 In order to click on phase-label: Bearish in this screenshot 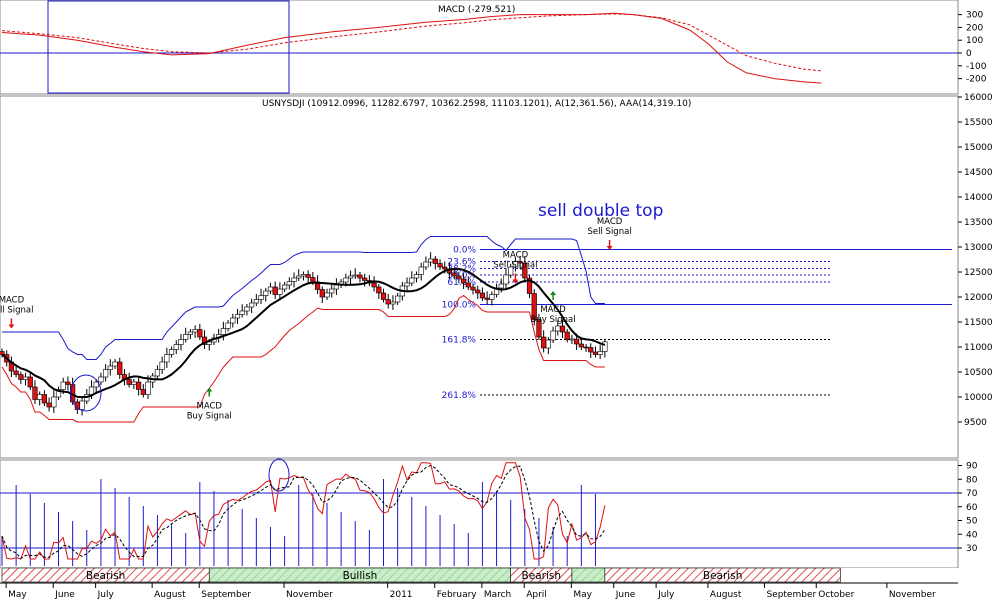, I will do `click(541, 576)`.